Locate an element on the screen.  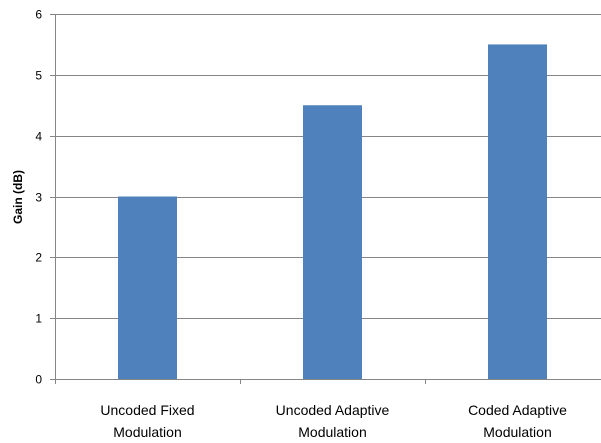
y-axis-title: Gain (dB) is located at coordinates (18, 197).